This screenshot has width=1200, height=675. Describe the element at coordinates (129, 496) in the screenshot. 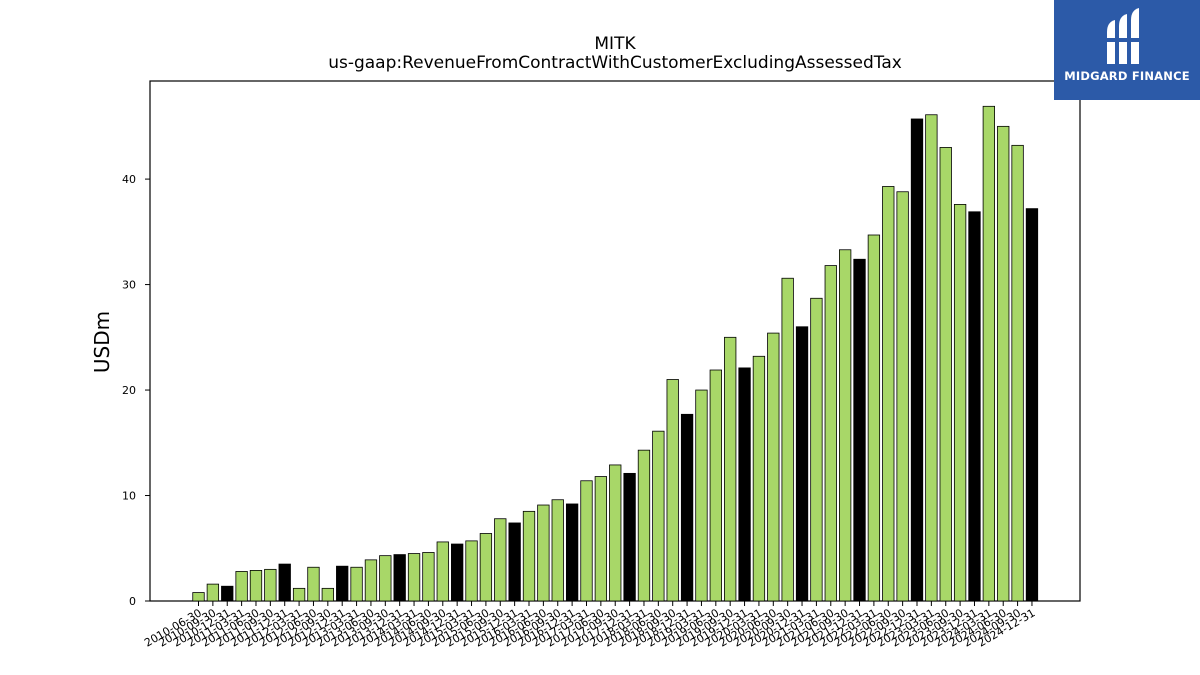

I see `y-tick-label: 10` at that location.